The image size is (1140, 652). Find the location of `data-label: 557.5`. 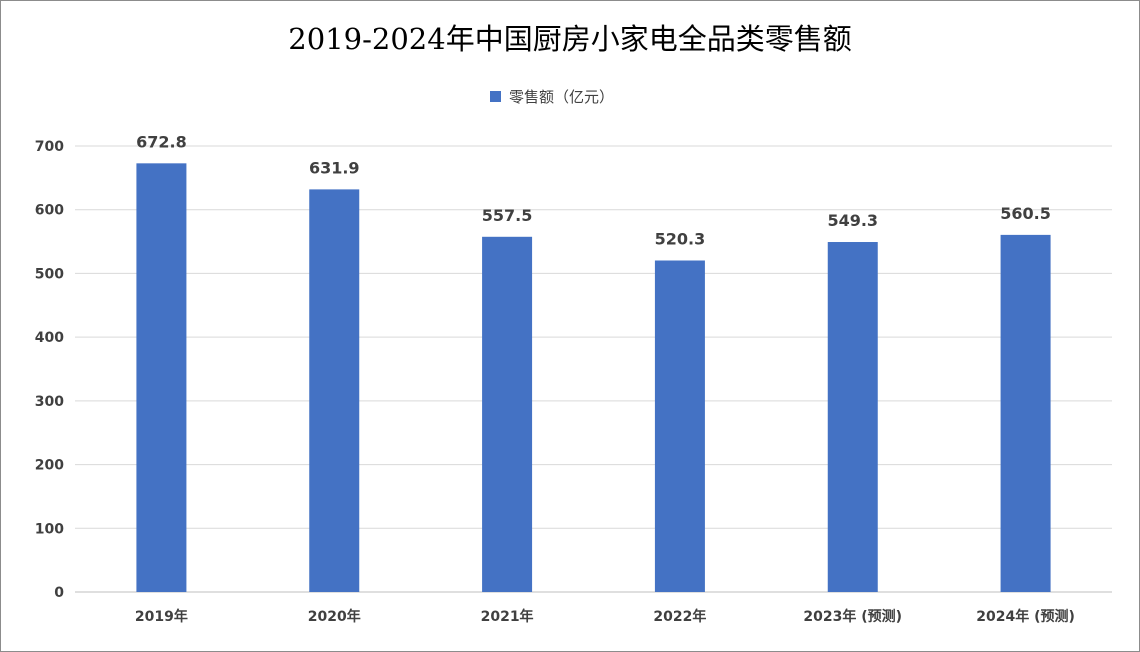

data-label: 557.5 is located at coordinates (507, 215).